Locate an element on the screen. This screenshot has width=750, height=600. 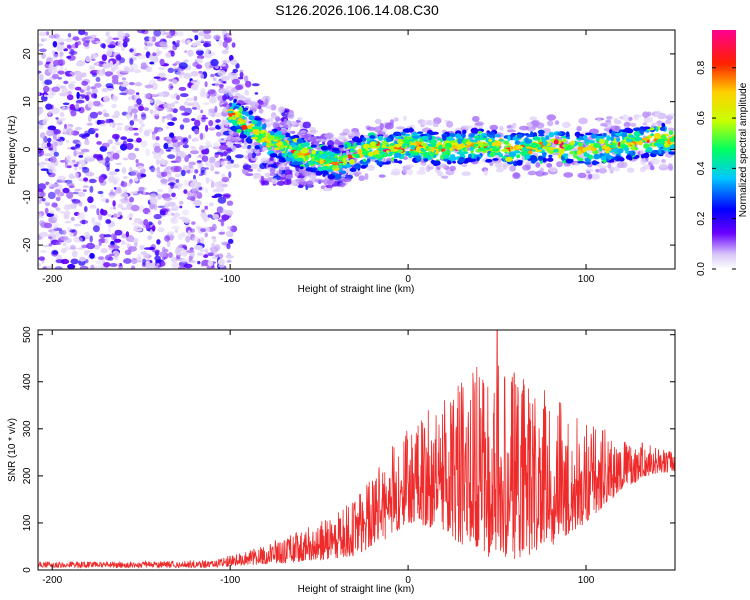
colorbar-label: Normalized spectral amplitude is located at coordinates (743, 149).